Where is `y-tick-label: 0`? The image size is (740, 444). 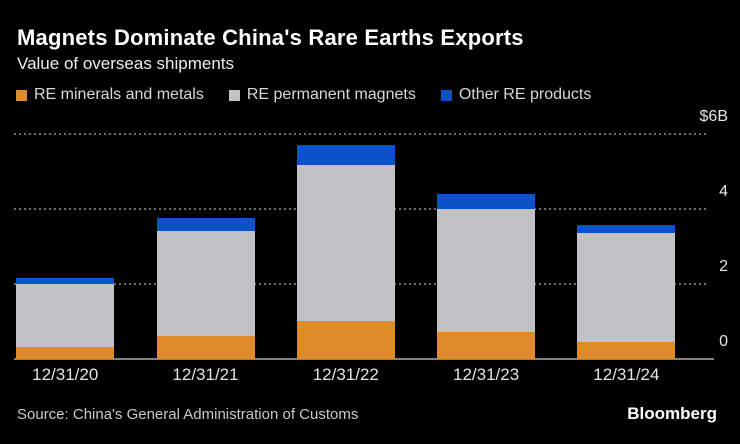 y-tick-label: 0 is located at coordinates (723, 341).